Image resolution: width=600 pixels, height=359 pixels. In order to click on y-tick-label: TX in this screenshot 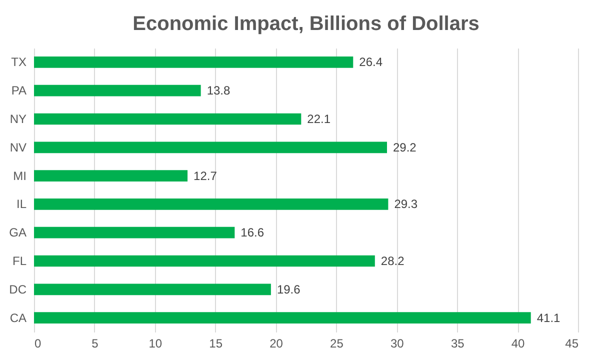, I will do `click(18, 62)`.